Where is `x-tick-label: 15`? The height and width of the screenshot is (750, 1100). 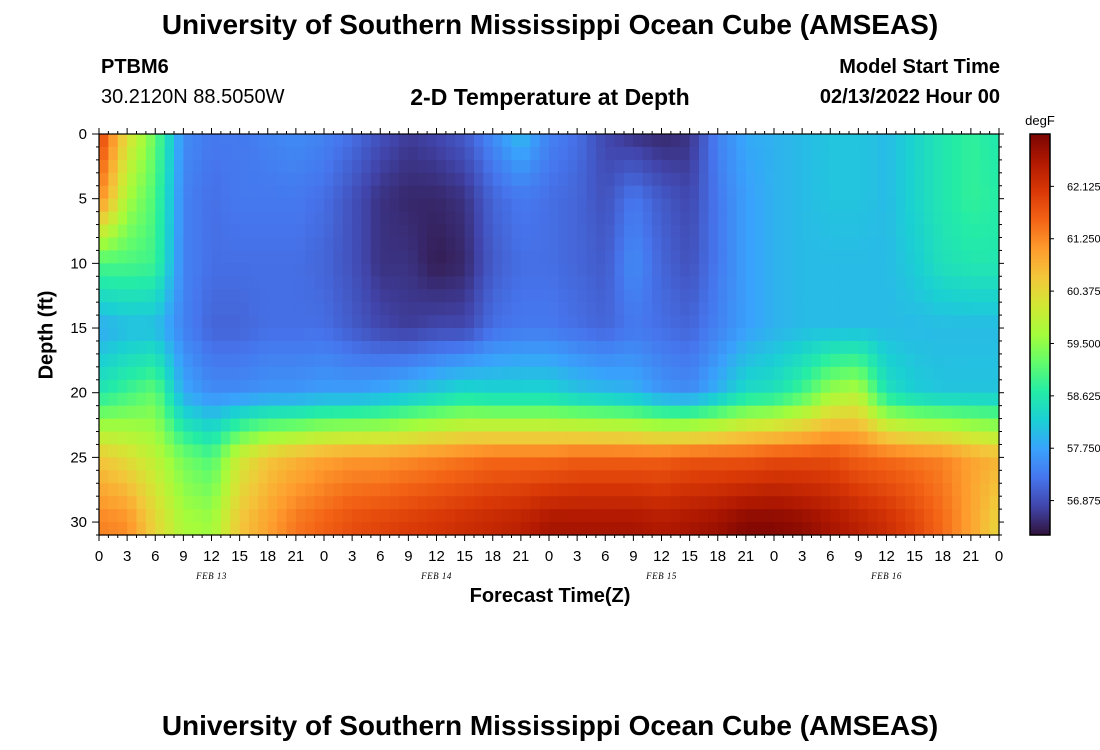 x-tick-label: 15 is located at coordinates (914, 556).